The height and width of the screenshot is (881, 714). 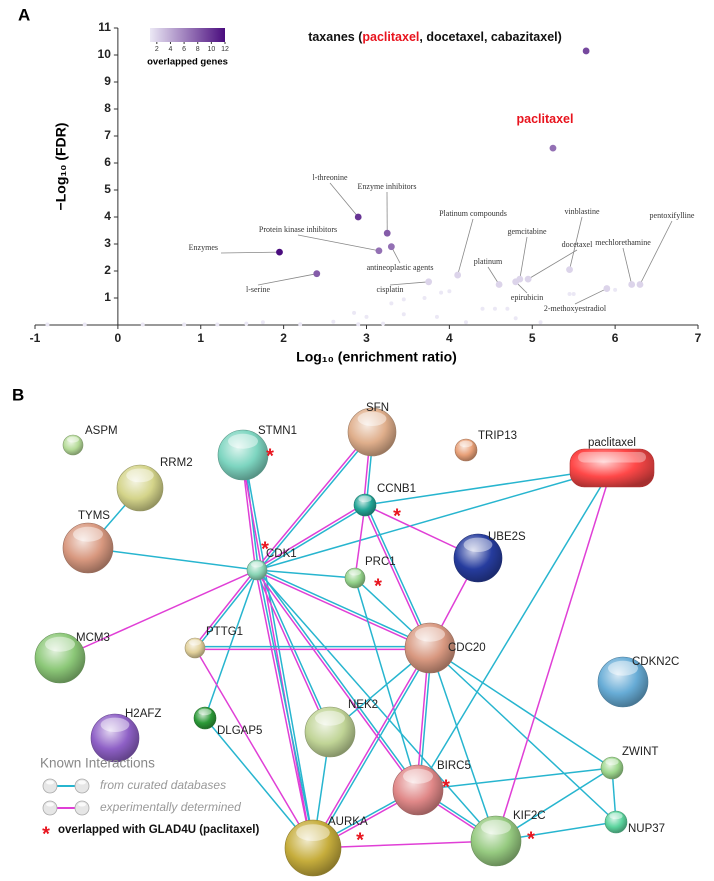 I want to click on colorbar, so click(x=187, y=35).